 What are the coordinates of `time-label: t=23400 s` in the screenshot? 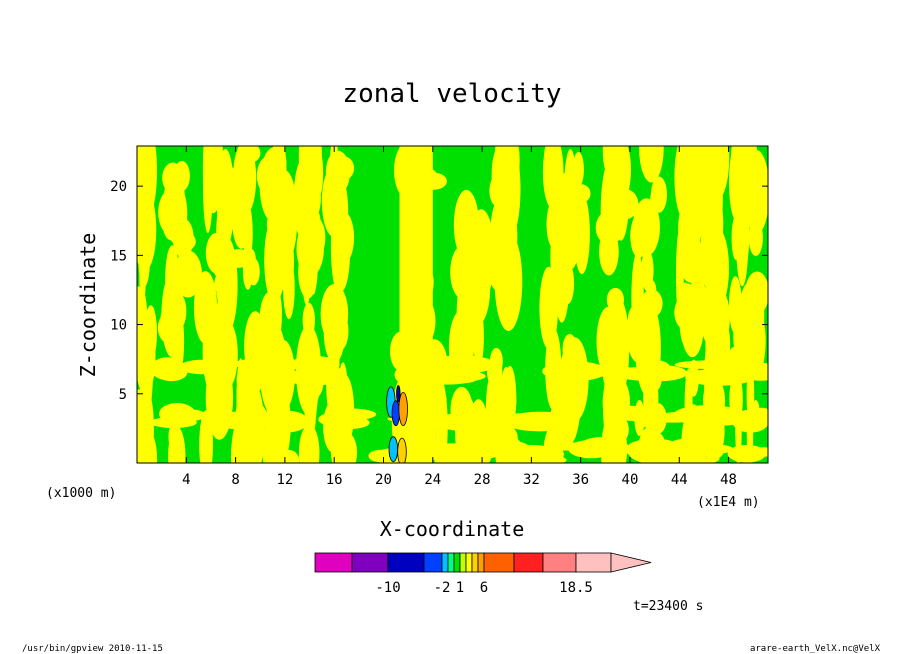 It's located at (668, 606).